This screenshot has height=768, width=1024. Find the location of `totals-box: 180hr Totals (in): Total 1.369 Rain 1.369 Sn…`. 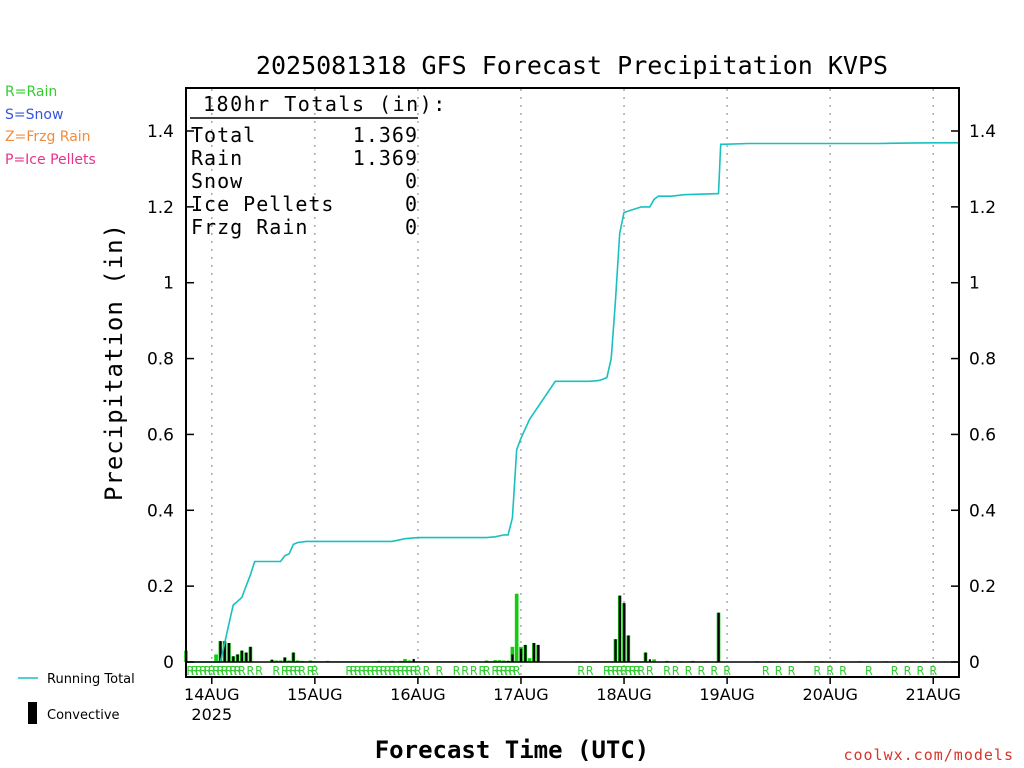

totals-box: 180hr Totals (in): Total 1.369 Rain 1.369 Sn… is located at coordinates (317, 165).